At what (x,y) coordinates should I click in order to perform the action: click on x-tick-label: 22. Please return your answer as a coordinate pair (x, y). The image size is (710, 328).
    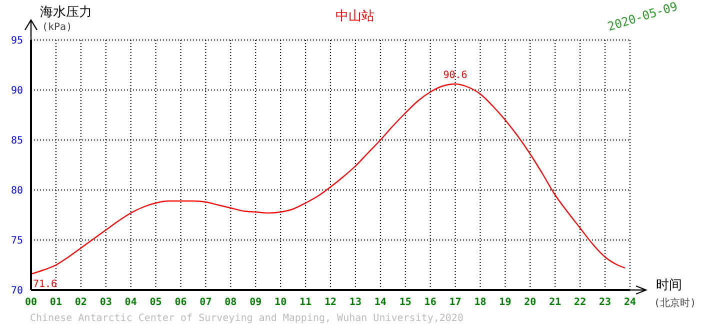
    Looking at the image, I should click on (580, 302).